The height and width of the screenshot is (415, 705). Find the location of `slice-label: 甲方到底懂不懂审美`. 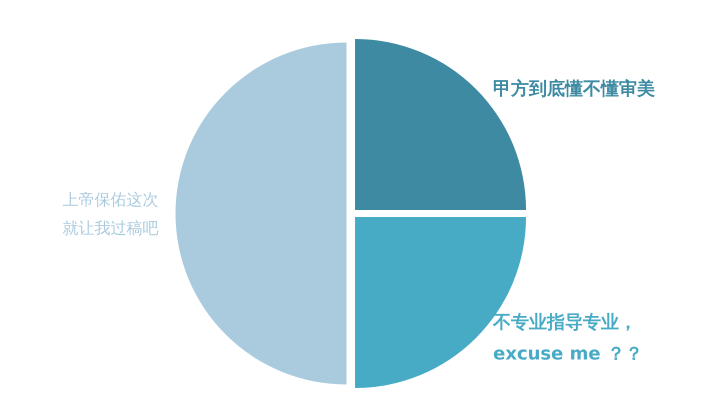

slice-label: 甲方到底懂不懂审美 is located at coordinates (574, 89).